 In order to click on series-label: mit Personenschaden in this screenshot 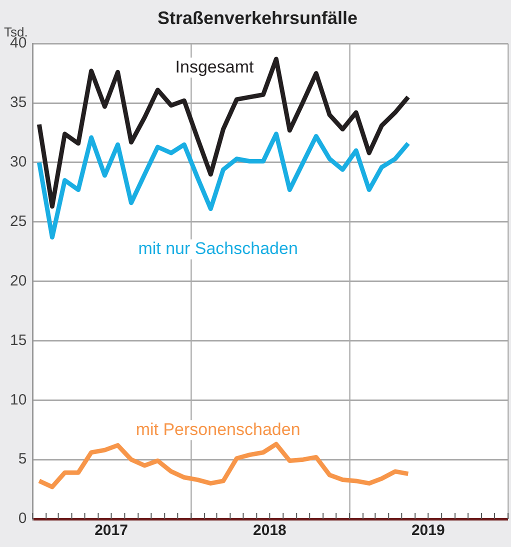, I will do `click(218, 429)`.